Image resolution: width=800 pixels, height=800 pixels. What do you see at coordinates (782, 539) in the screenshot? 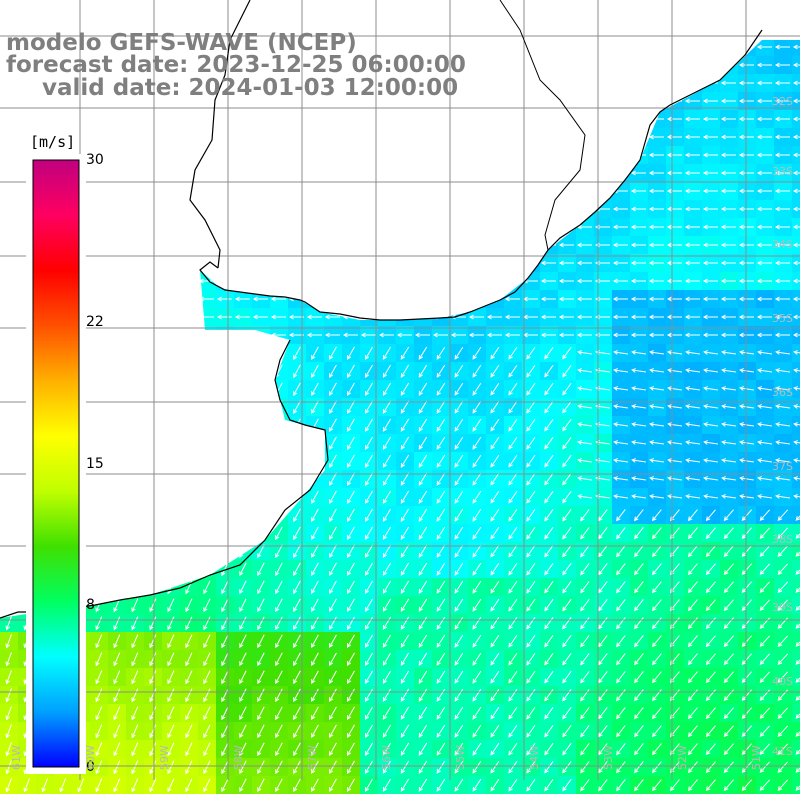
I see `latitude-label: 38S` at bounding box center [782, 539].